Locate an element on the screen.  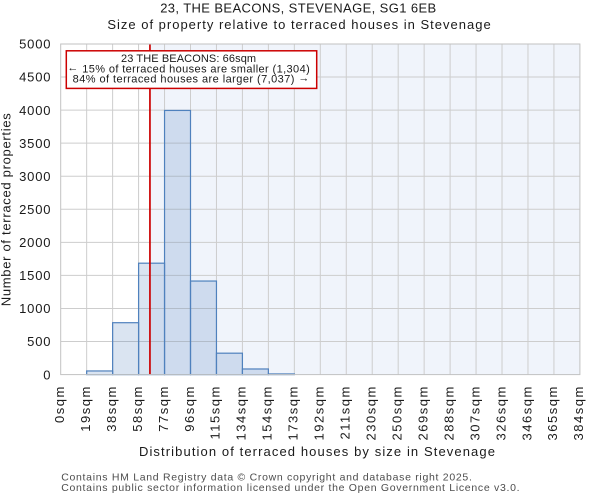
svg-text: 5000 is located at coordinates (35, 44).